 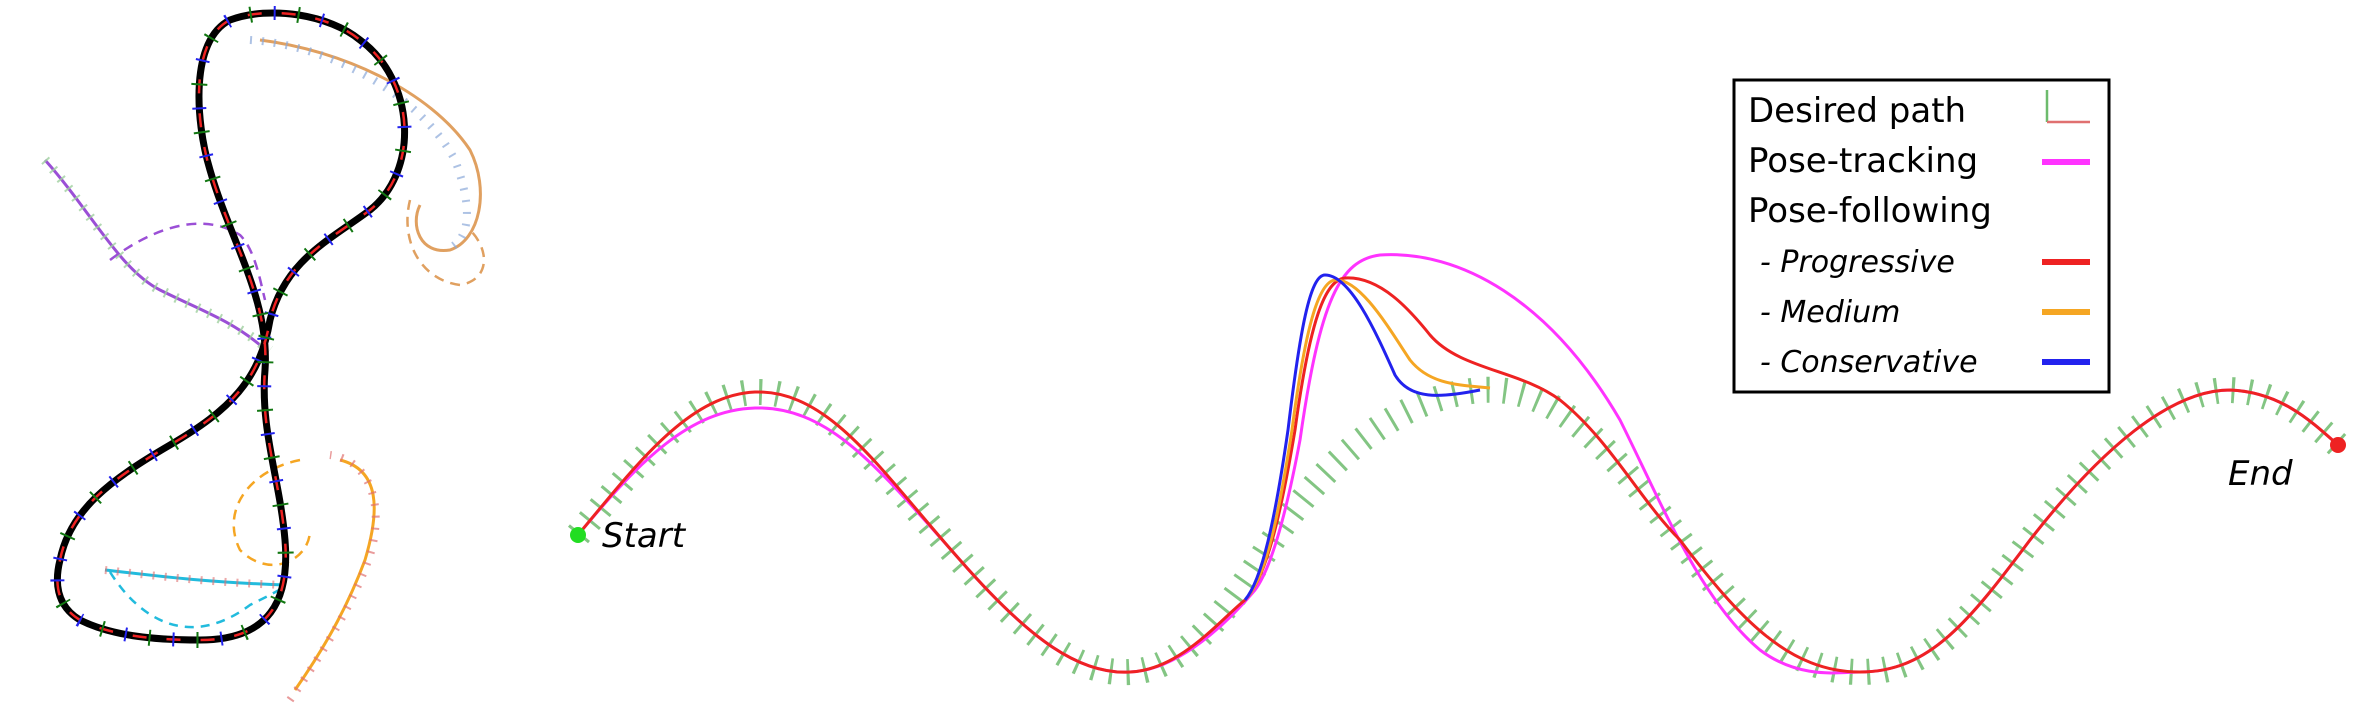 I want to click on legend-label-5: - Conservative, so click(x=1869, y=362).